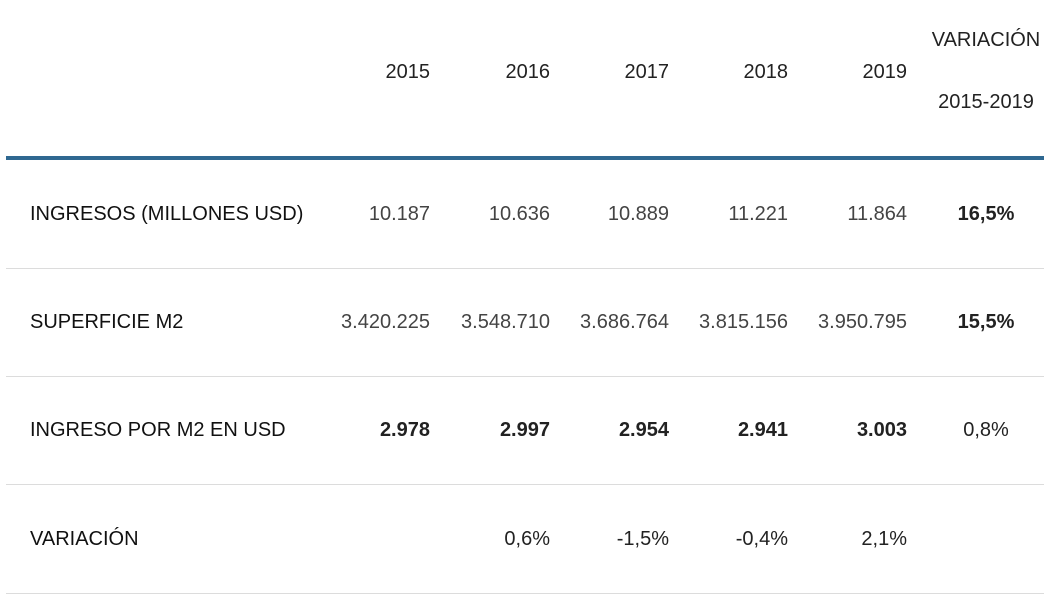  What do you see at coordinates (762, 430) in the screenshot?
I see `table-cell: 2.941` at bounding box center [762, 430].